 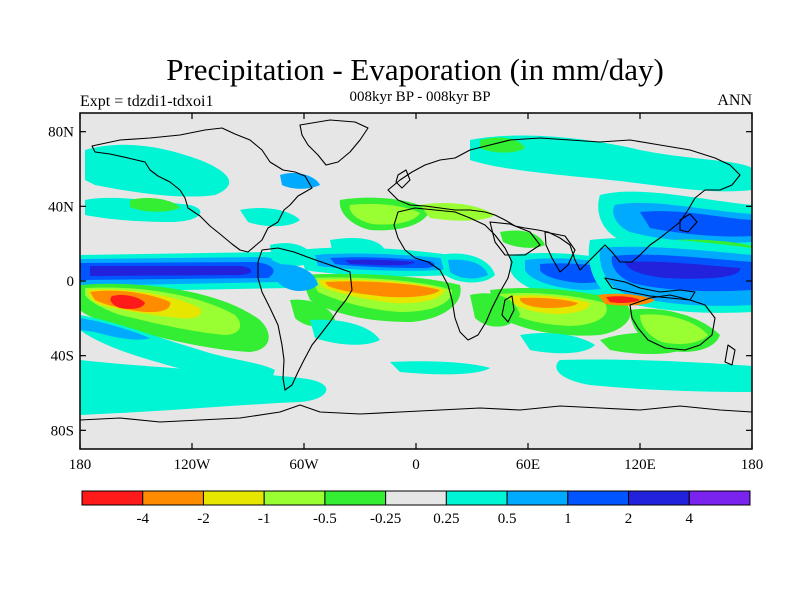 I want to click on coastline-arabia, so click(x=515, y=238).